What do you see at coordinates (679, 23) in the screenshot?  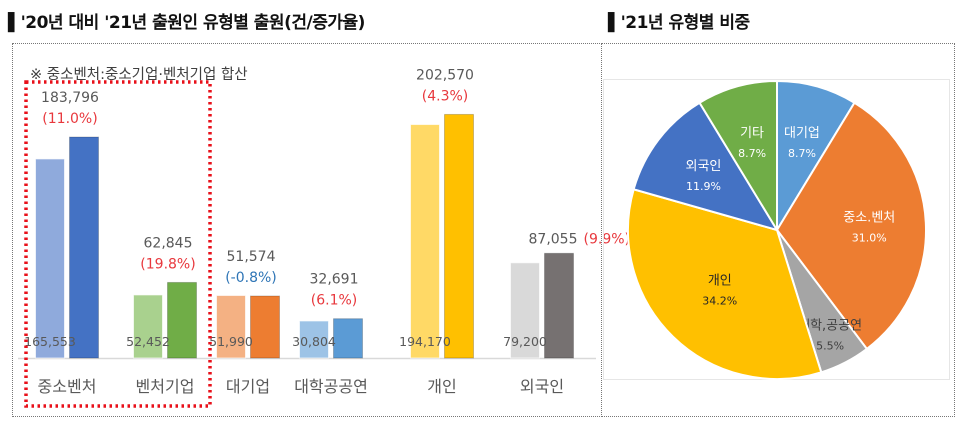 I see `pie-chart-title: ▌'21년 유형별 비중` at bounding box center [679, 23].